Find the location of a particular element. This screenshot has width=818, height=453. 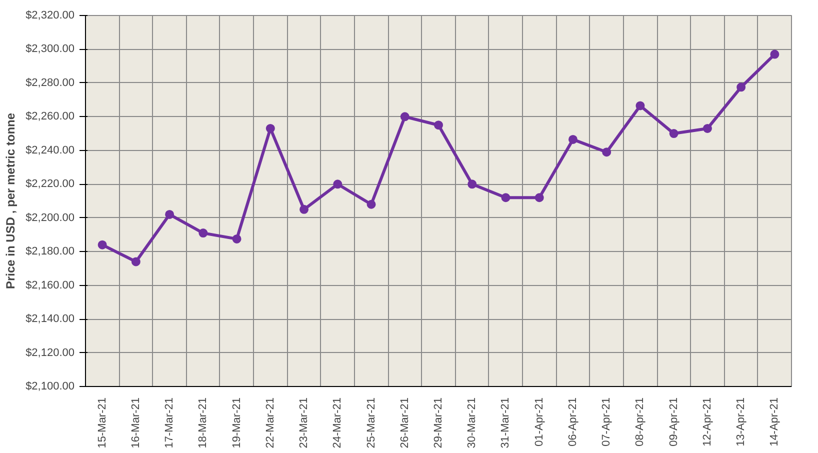

y-tick-label: $2,120.00 is located at coordinates (50, 352).